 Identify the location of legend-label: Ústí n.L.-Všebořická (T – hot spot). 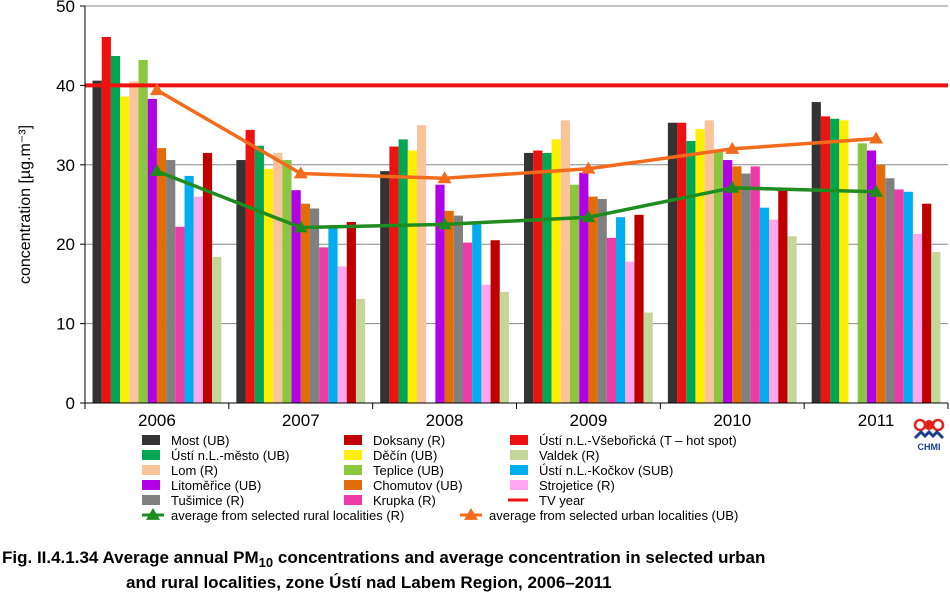
(638, 440).